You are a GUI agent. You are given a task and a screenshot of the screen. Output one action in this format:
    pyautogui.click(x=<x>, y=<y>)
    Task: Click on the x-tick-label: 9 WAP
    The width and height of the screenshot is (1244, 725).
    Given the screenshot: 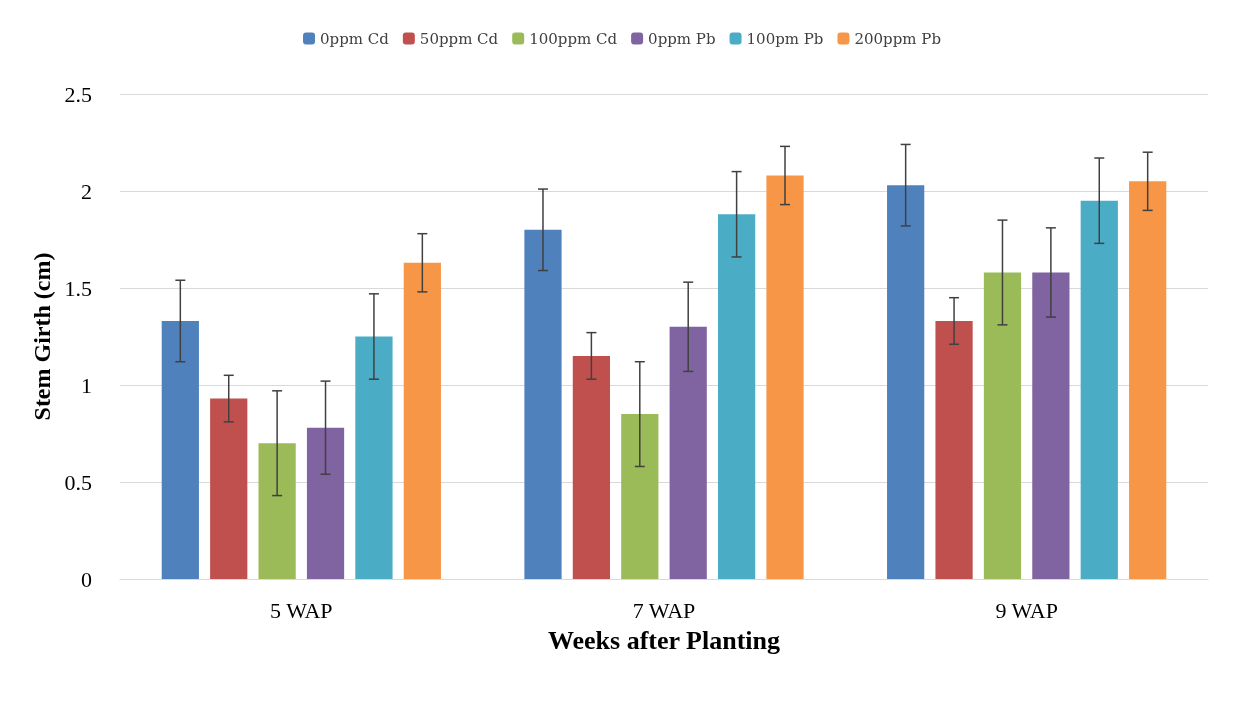 What is the action you would take?
    pyautogui.click(x=1026, y=610)
    